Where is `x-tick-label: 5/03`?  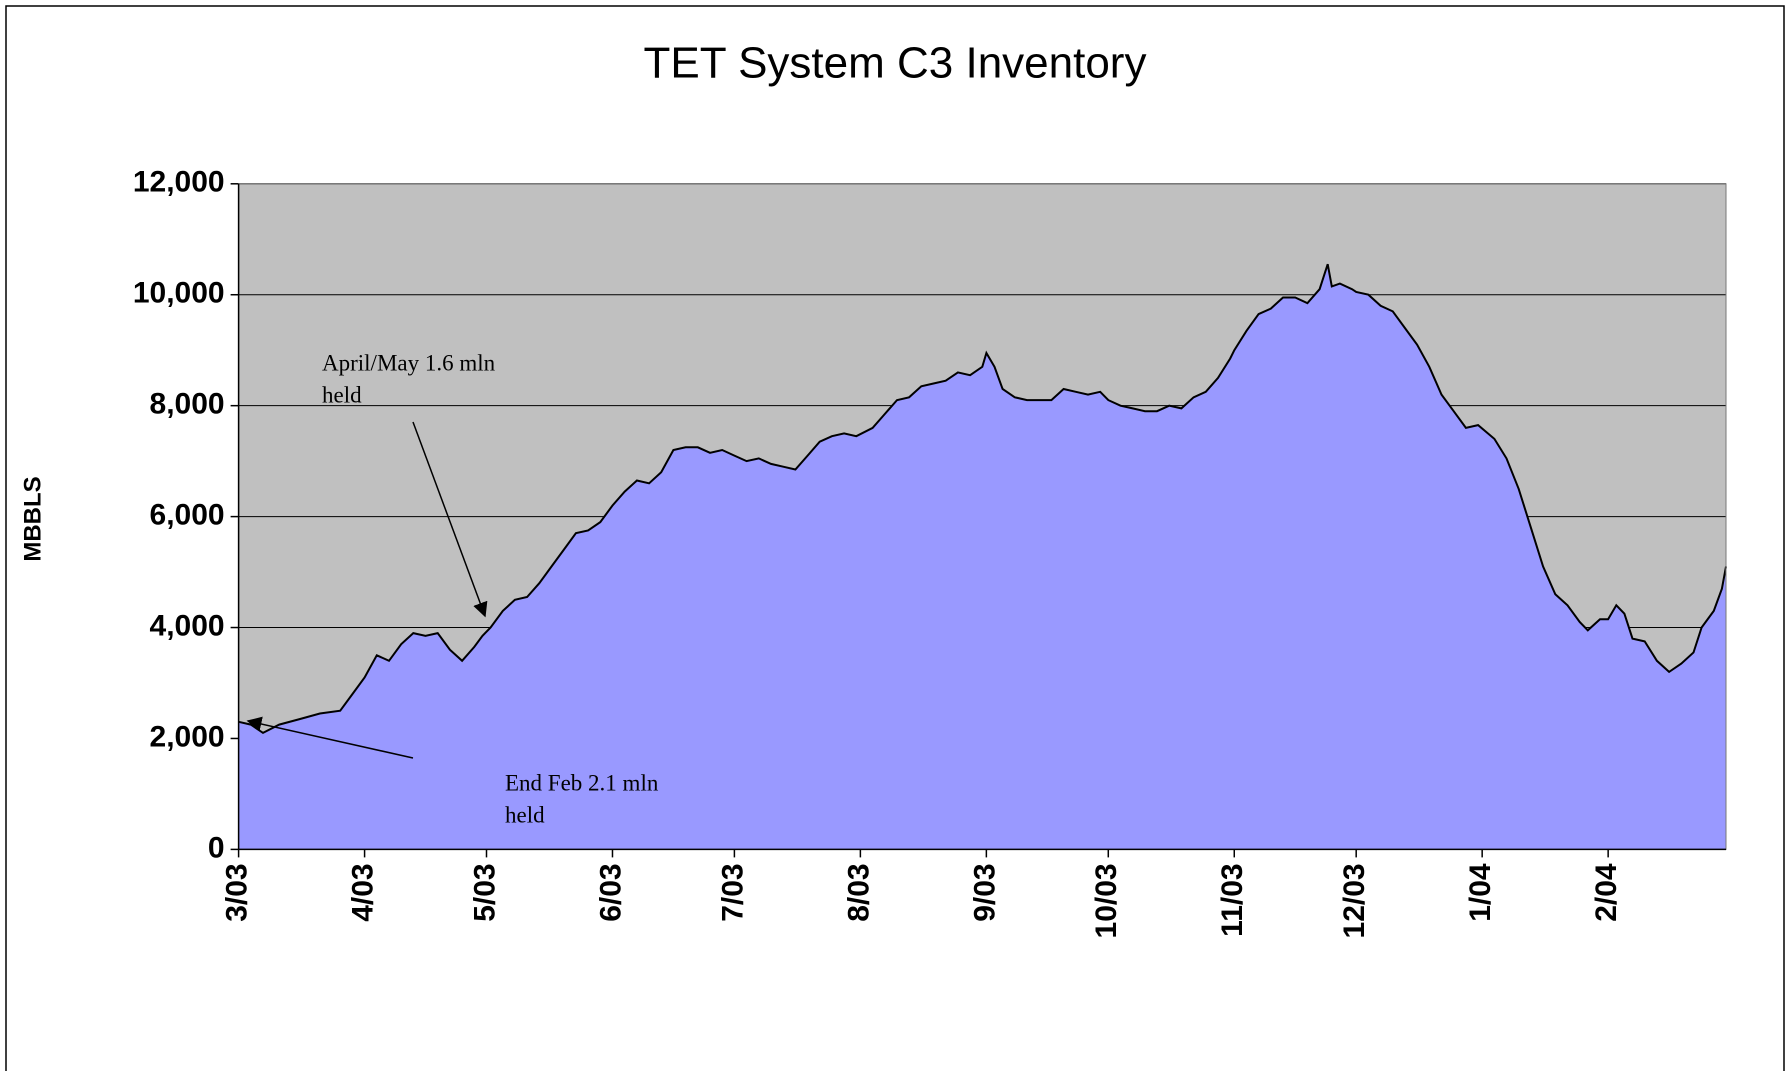 x-tick-label: 5/03 is located at coordinates (484, 892).